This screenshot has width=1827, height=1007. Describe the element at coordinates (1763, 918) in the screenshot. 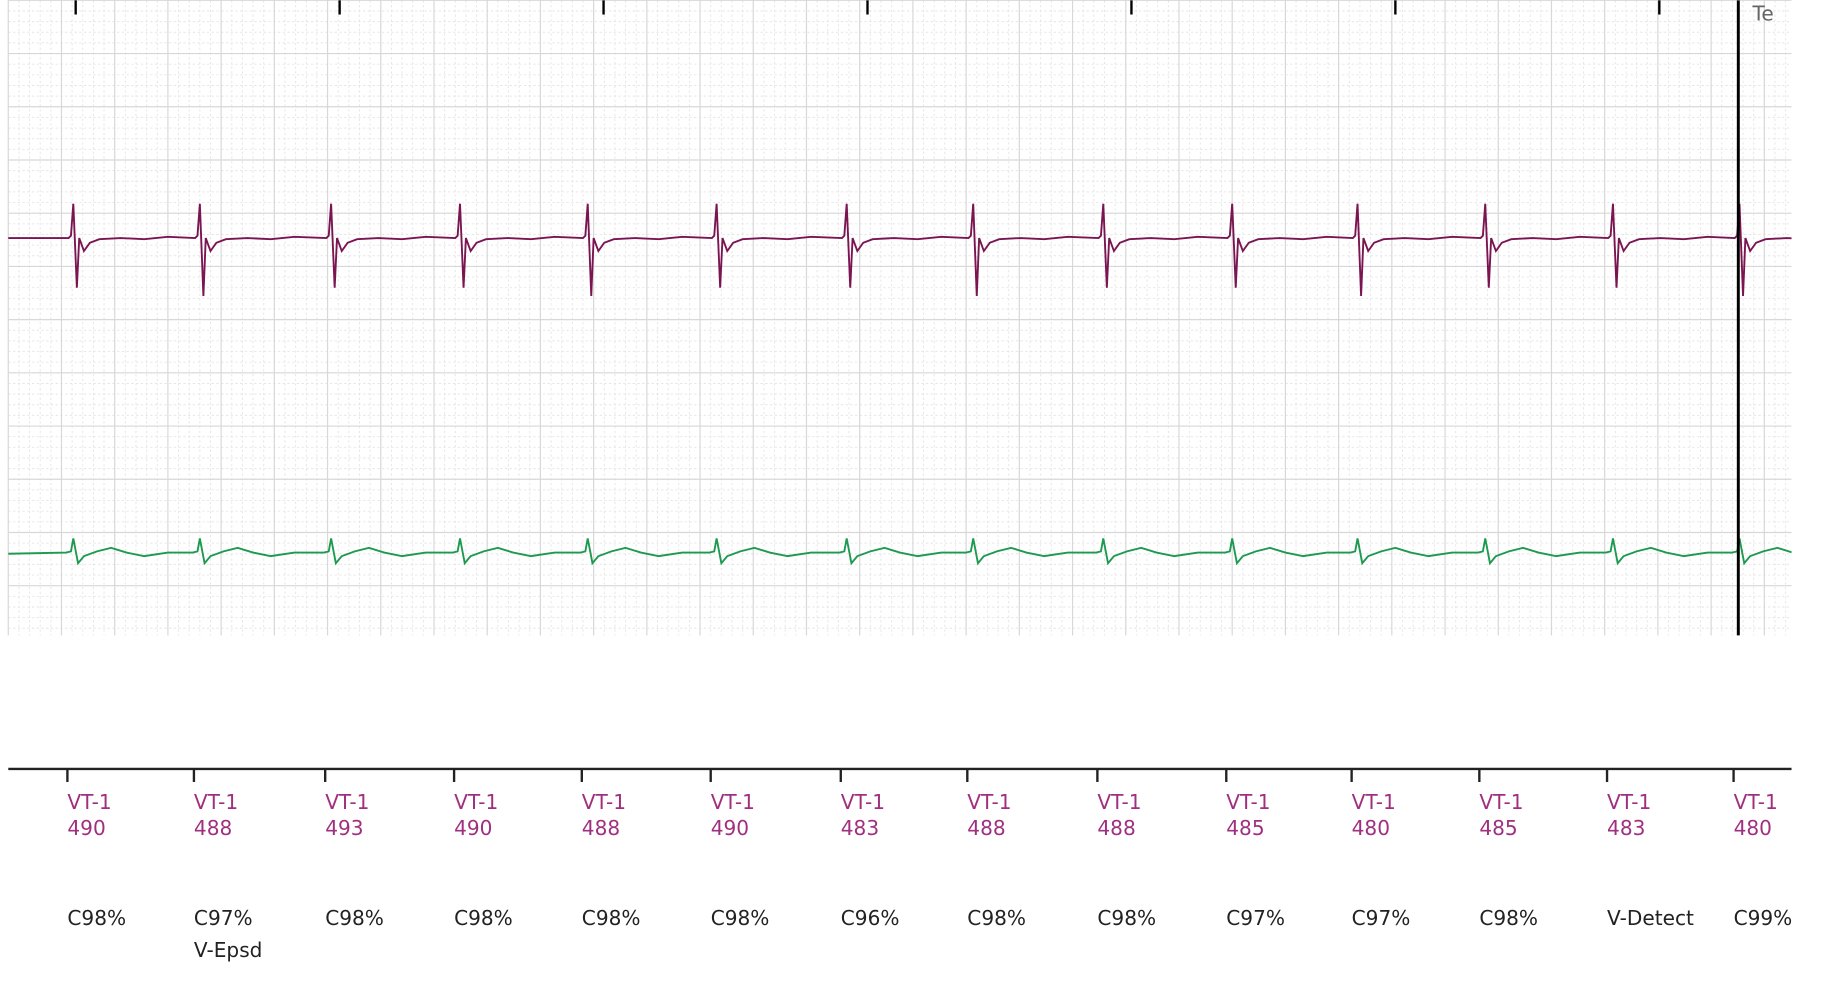

I see `marker-class: C99%` at that location.